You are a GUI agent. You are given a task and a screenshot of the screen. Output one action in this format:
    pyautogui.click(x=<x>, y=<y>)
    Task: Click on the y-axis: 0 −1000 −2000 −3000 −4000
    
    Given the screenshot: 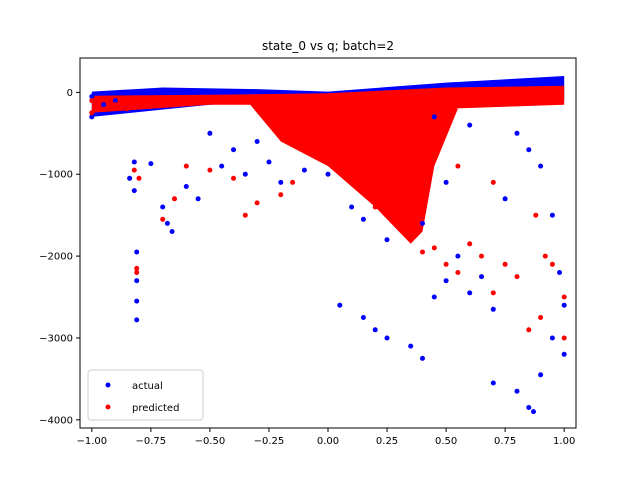 What is the action you would take?
    pyautogui.click(x=59, y=257)
    